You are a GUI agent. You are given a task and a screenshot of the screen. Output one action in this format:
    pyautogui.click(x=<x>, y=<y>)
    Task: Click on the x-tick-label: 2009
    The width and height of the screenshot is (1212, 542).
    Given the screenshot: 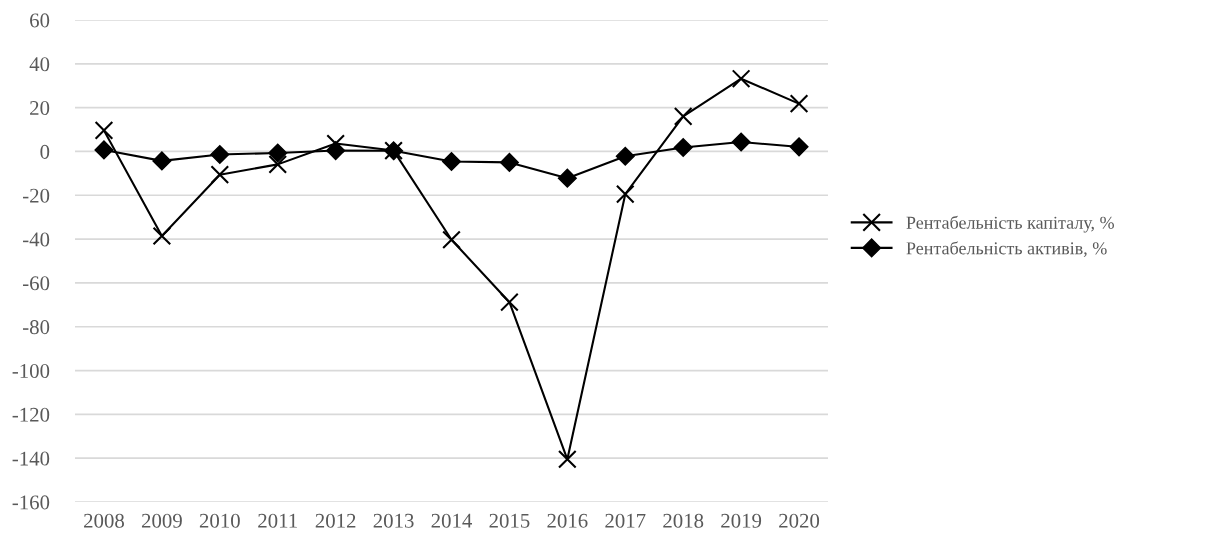 What is the action you would take?
    pyautogui.click(x=161, y=520)
    